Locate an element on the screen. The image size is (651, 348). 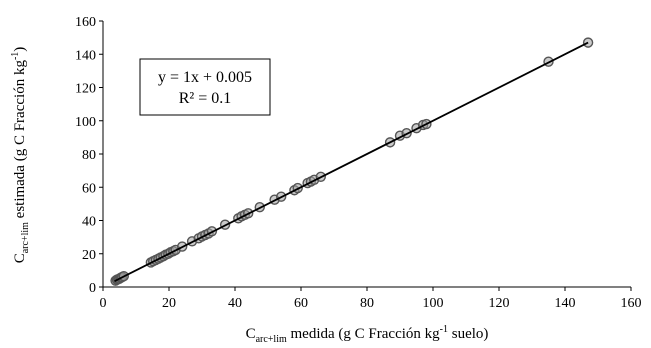
x-tick-label: 140 is located at coordinates (565, 303).